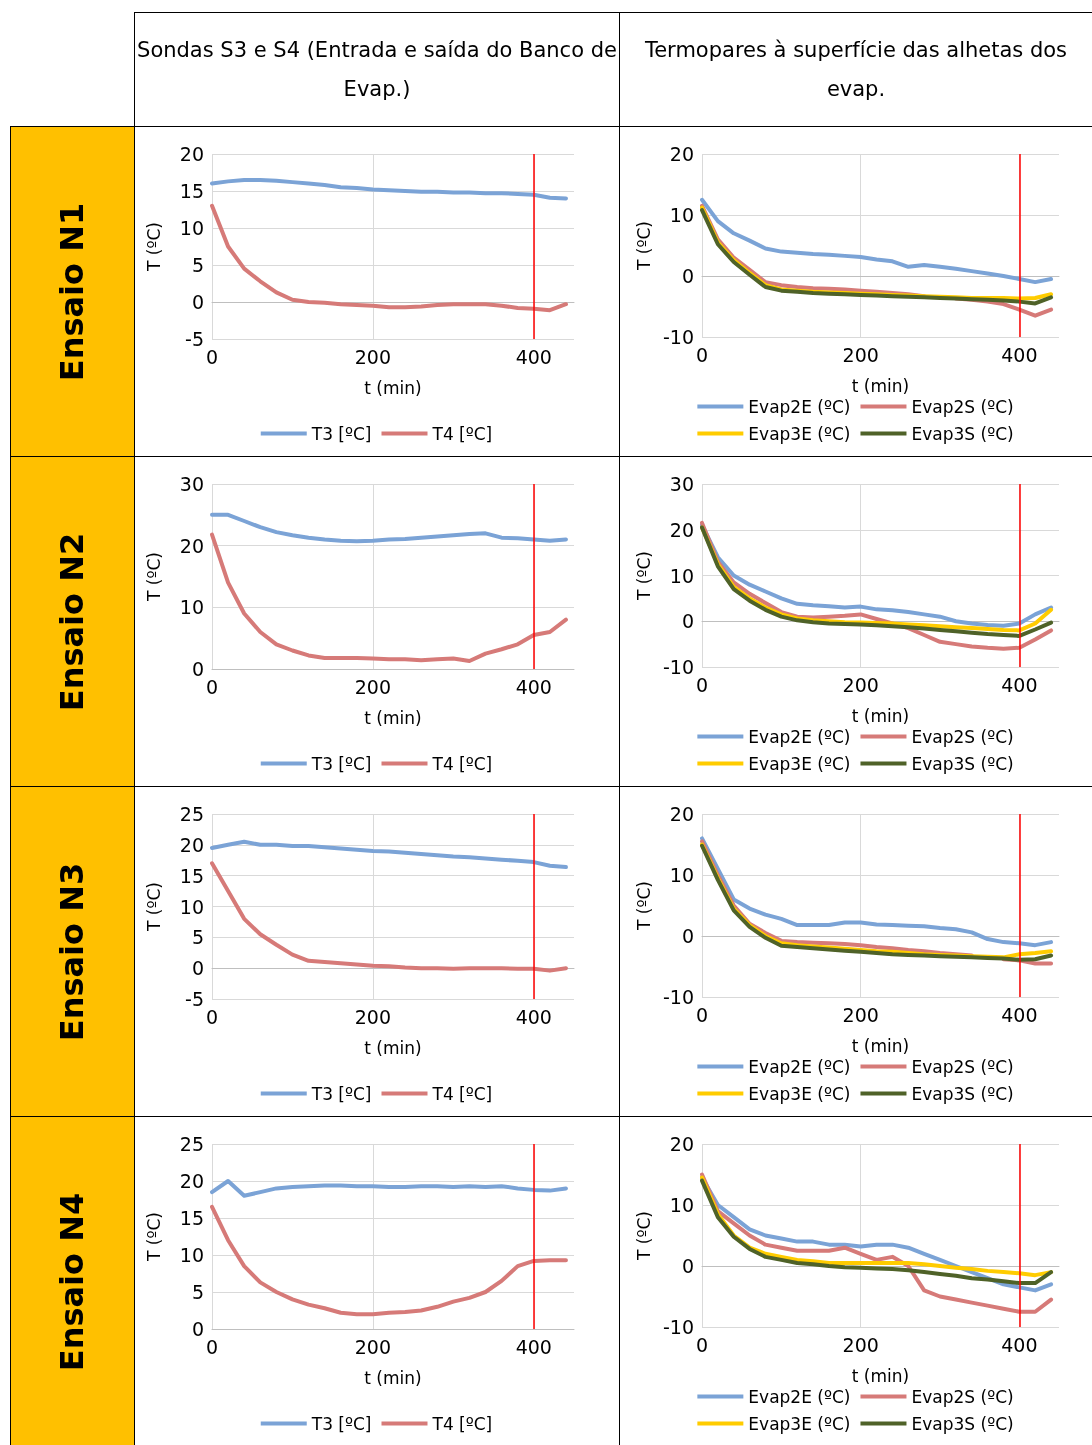  I want to click on text: Ensaio N3, so click(72, 951).